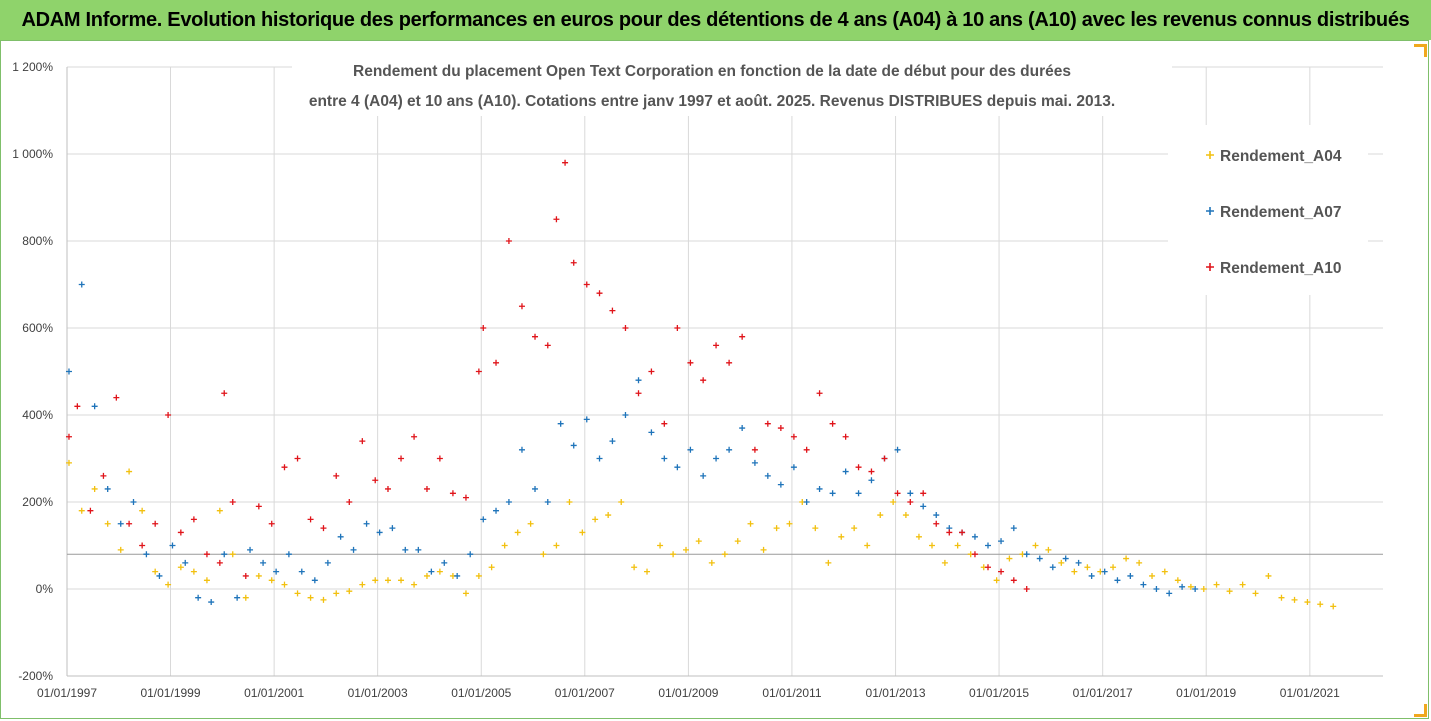  I want to click on selection-handle-top-right, so click(1420, 50).